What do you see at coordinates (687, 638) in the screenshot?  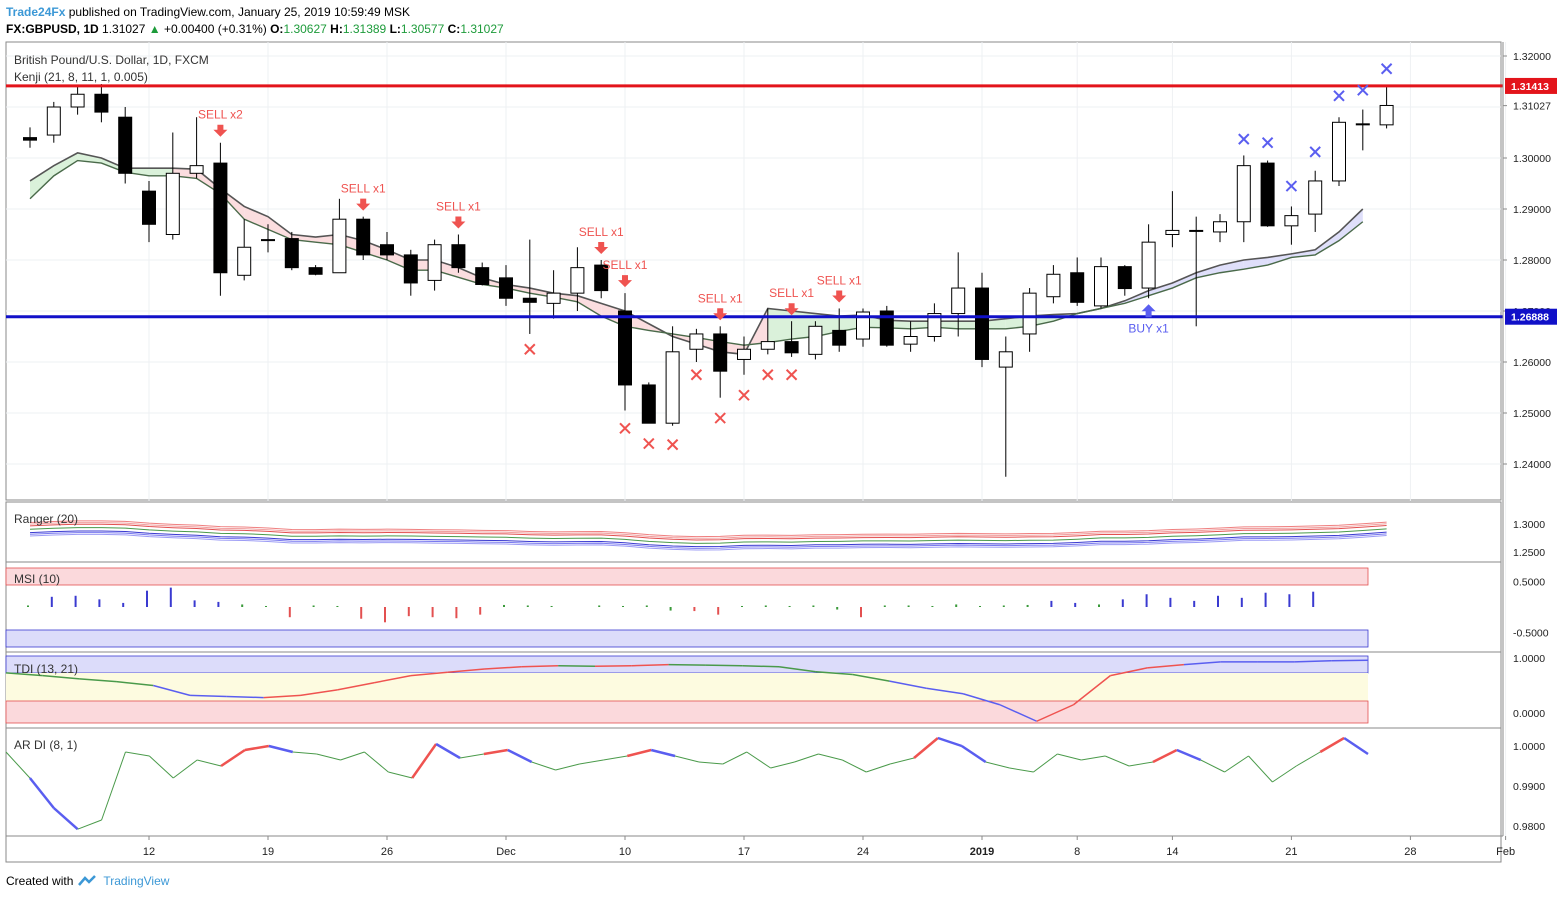 I see `msi-lower-zone` at bounding box center [687, 638].